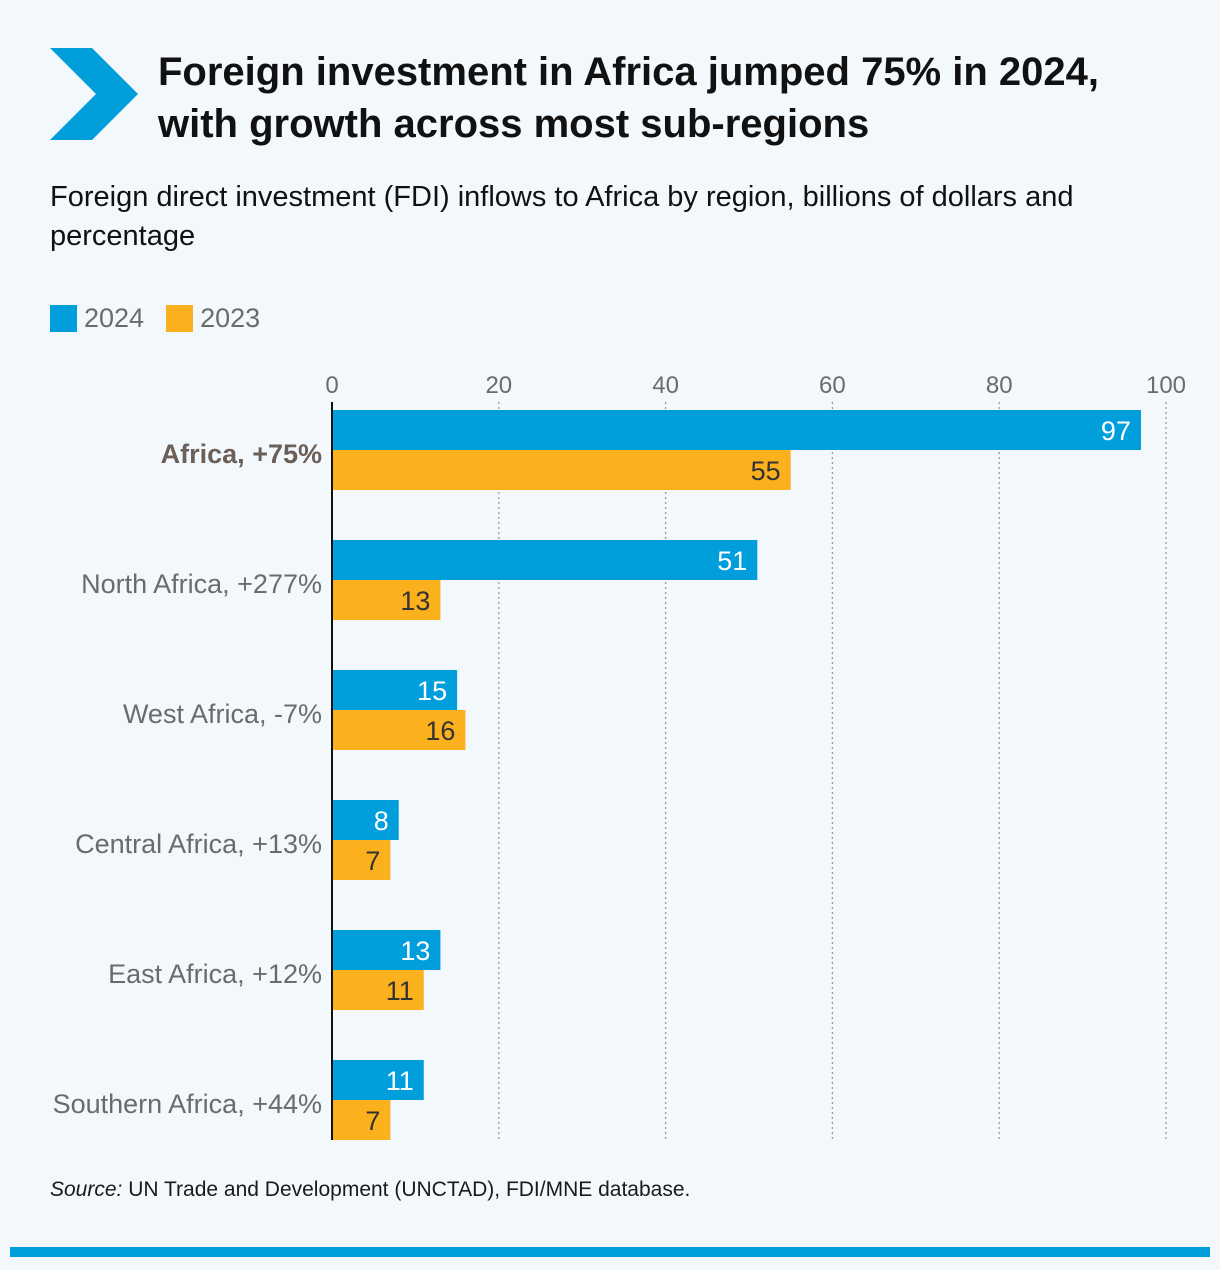 The width and height of the screenshot is (1220, 1270). I want to click on source-prefix: Source:, so click(86, 1189).